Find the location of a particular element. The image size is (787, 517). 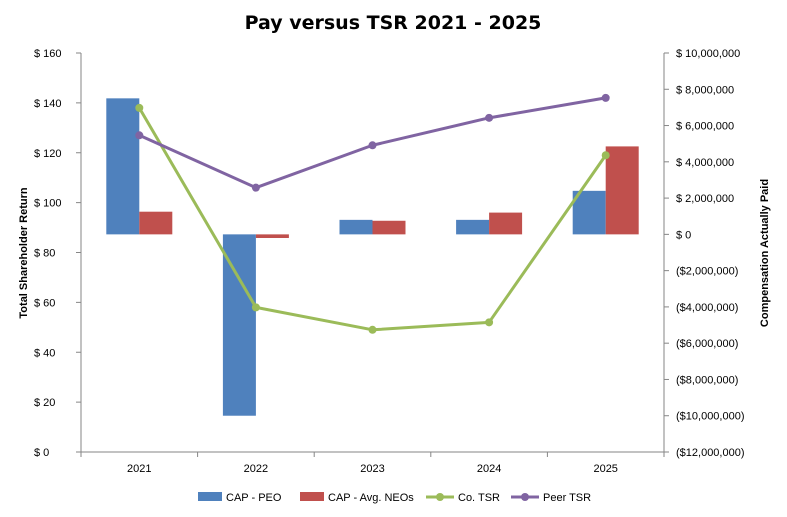

right-tick-label: ($4,000,000) is located at coordinates (707, 308).